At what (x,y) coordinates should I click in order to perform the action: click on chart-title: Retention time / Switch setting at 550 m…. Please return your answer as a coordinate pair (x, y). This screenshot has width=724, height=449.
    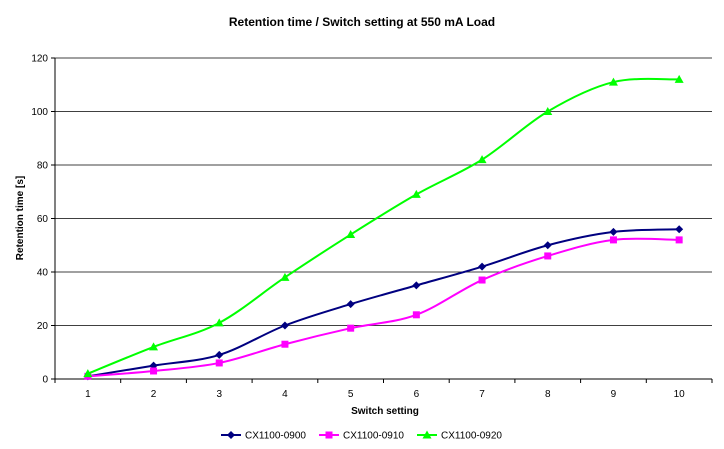
    Looking at the image, I should click on (362, 22).